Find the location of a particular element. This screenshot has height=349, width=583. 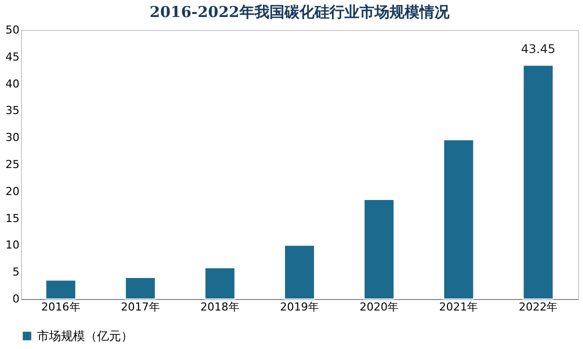

x-tick-label: 2016年 is located at coordinates (60, 307).